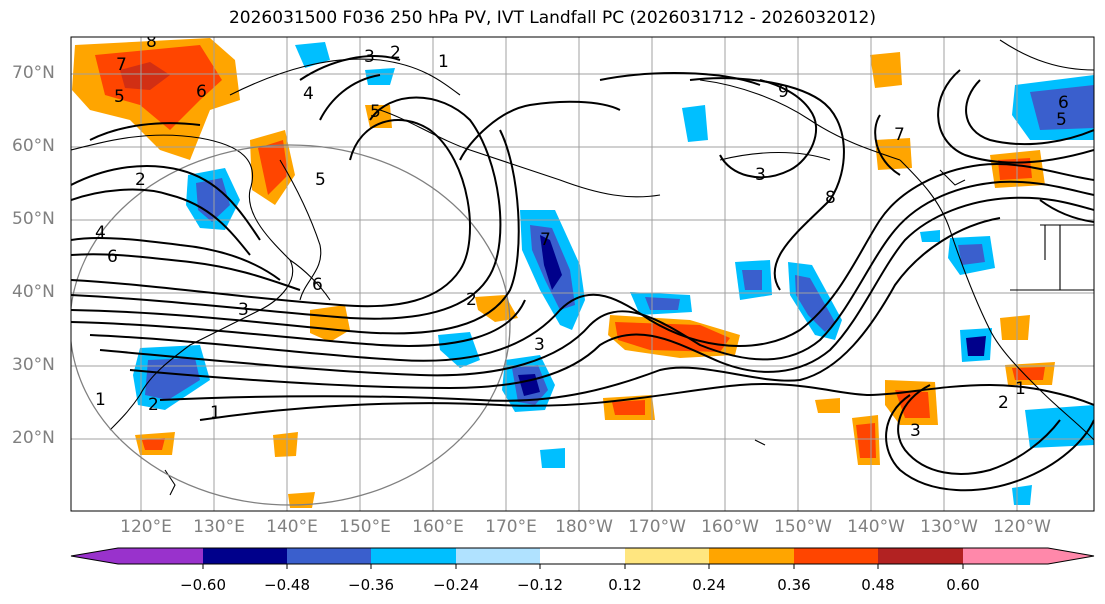 The height and width of the screenshot is (604, 1105). I want to click on colorbar-tick-label: 0.48, so click(878, 585).